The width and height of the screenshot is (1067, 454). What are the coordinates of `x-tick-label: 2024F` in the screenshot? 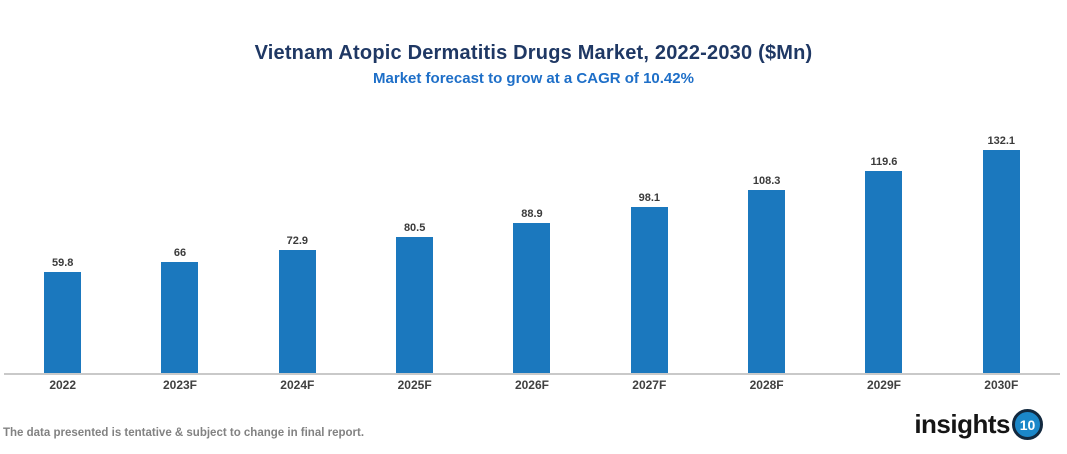 It's located at (297, 385).